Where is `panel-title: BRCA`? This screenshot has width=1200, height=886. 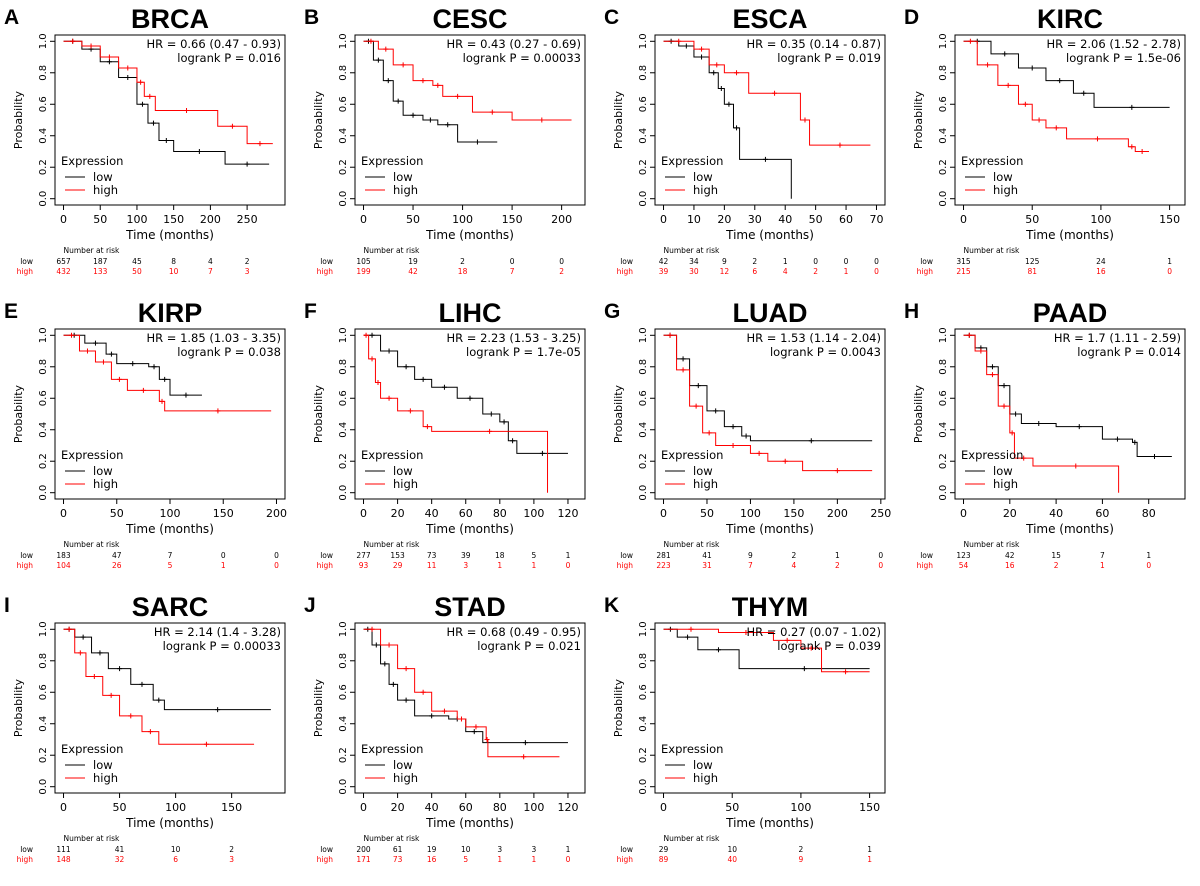
panel-title: BRCA is located at coordinates (170, 19).